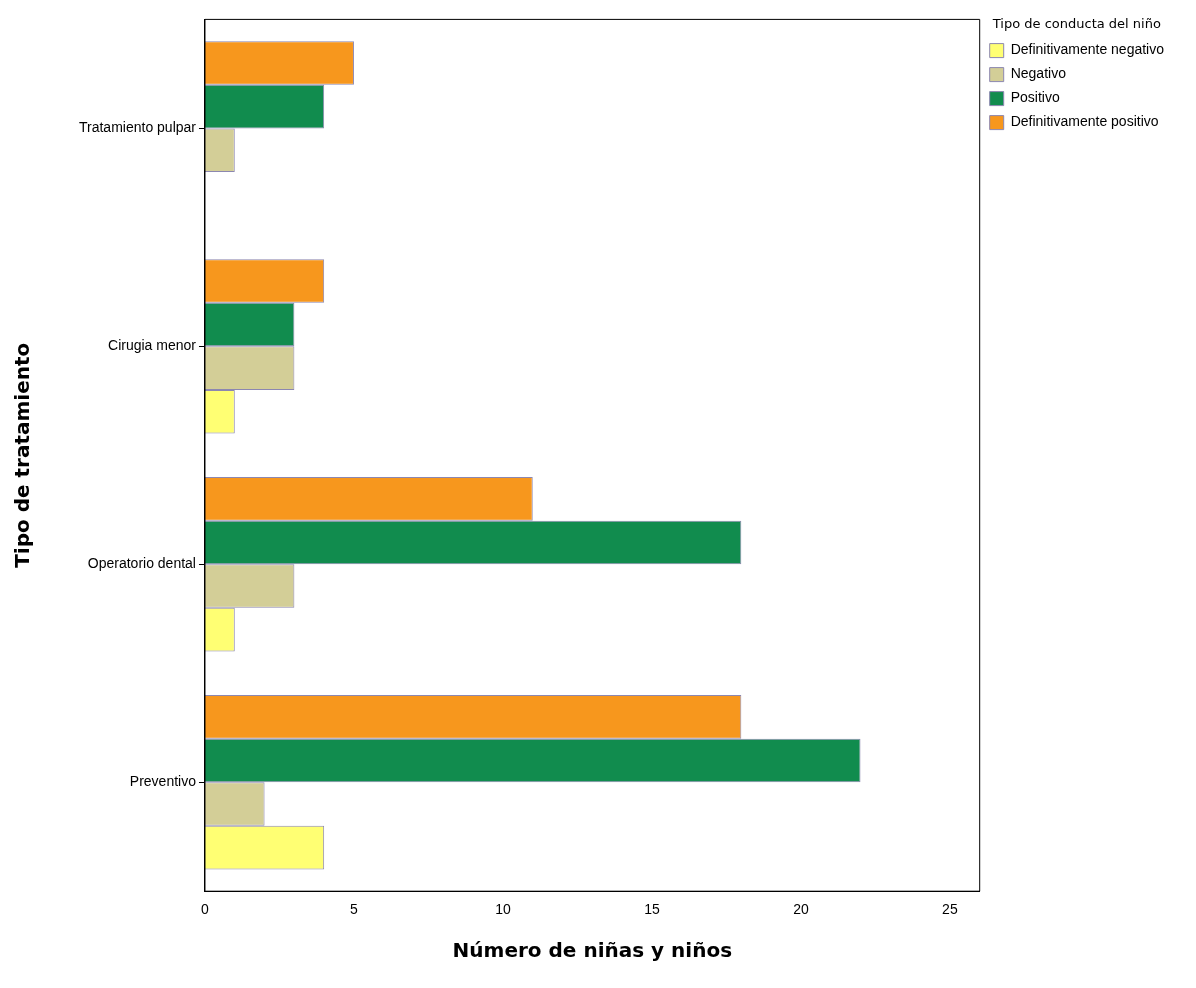 The height and width of the screenshot is (988, 1196). I want to click on x-tick-label: 0, so click(205, 909).